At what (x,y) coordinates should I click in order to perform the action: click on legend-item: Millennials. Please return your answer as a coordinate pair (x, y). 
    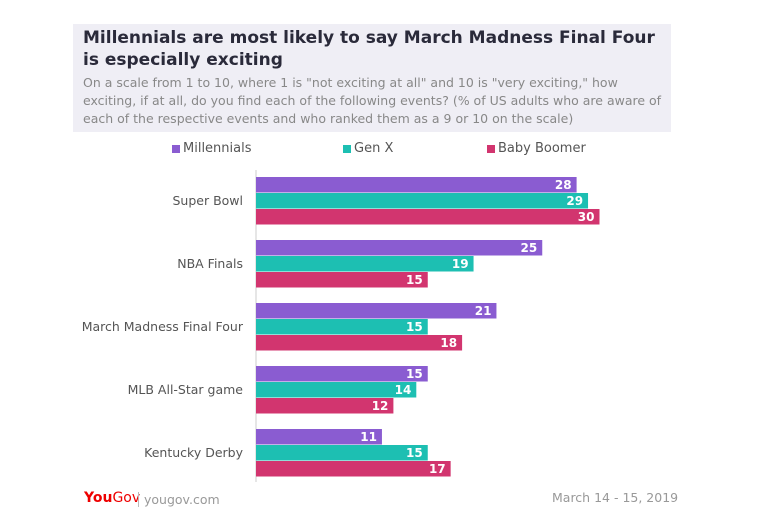
    Looking at the image, I should click on (212, 148).